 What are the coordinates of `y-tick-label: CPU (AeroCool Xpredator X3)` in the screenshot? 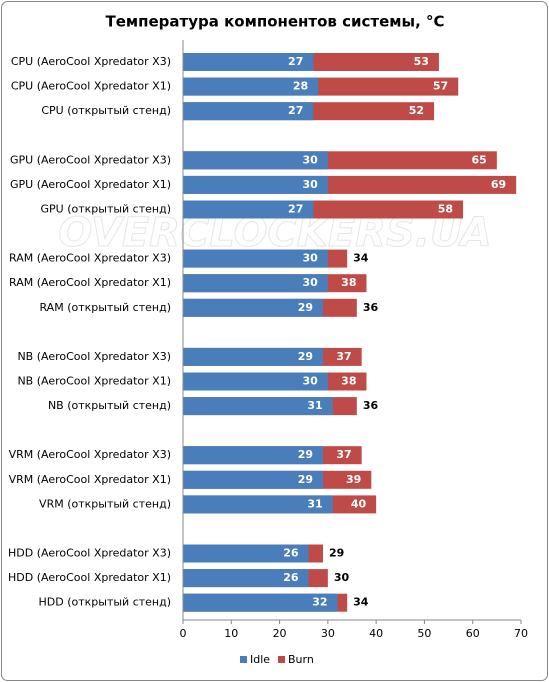 It's located at (91, 61).